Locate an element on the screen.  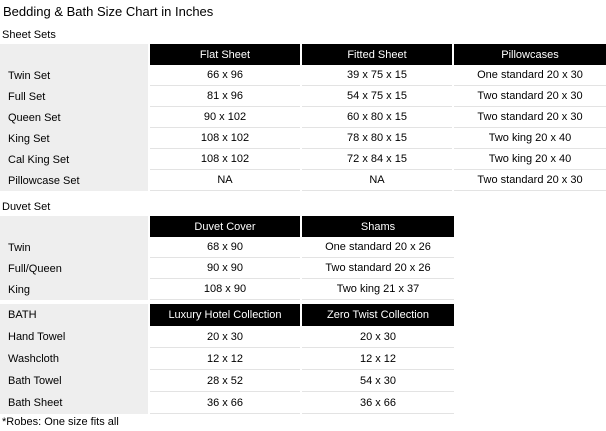
column-header: Flat Sheet is located at coordinates (225, 54).